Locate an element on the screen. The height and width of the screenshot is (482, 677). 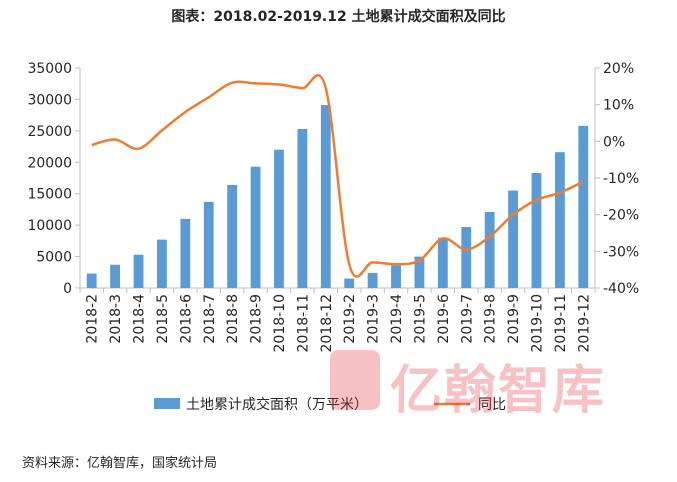
x-tick-label: 2019-2 is located at coordinates (350, 319).